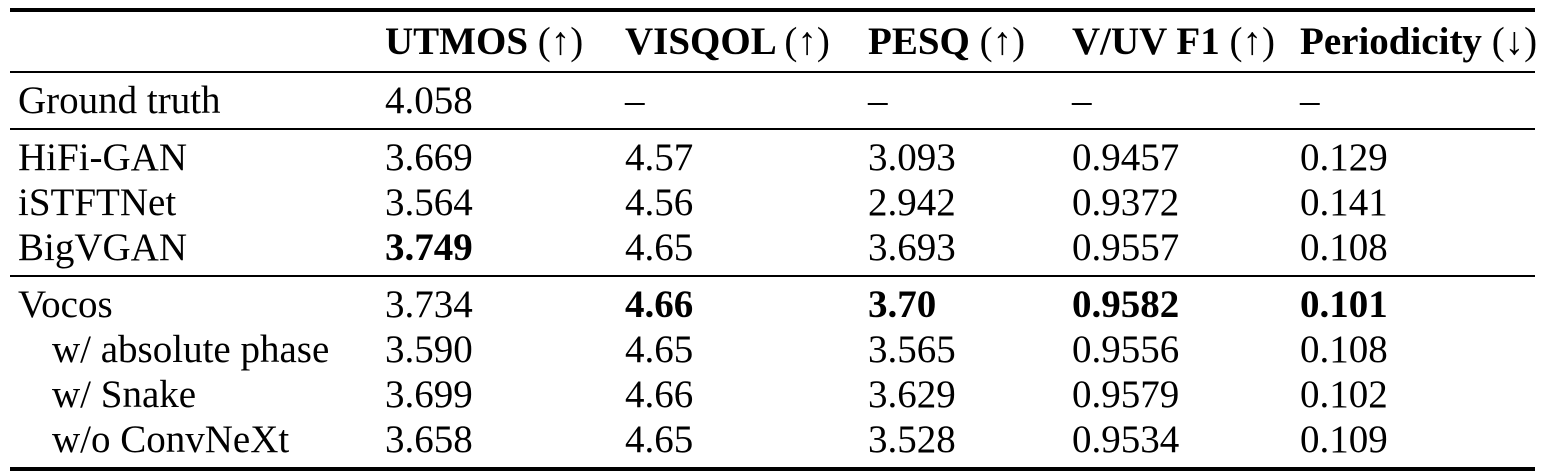 This screenshot has width=1545, height=471. Describe the element at coordinates (119, 100) in the screenshot. I see `row-label-ground-truth: Ground truth` at that location.